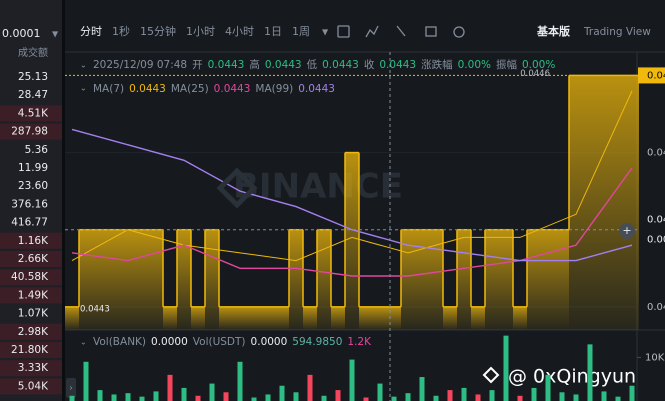 This screenshot has height=401, width=665. I want to click on icon-calendar, so click(343, 31).